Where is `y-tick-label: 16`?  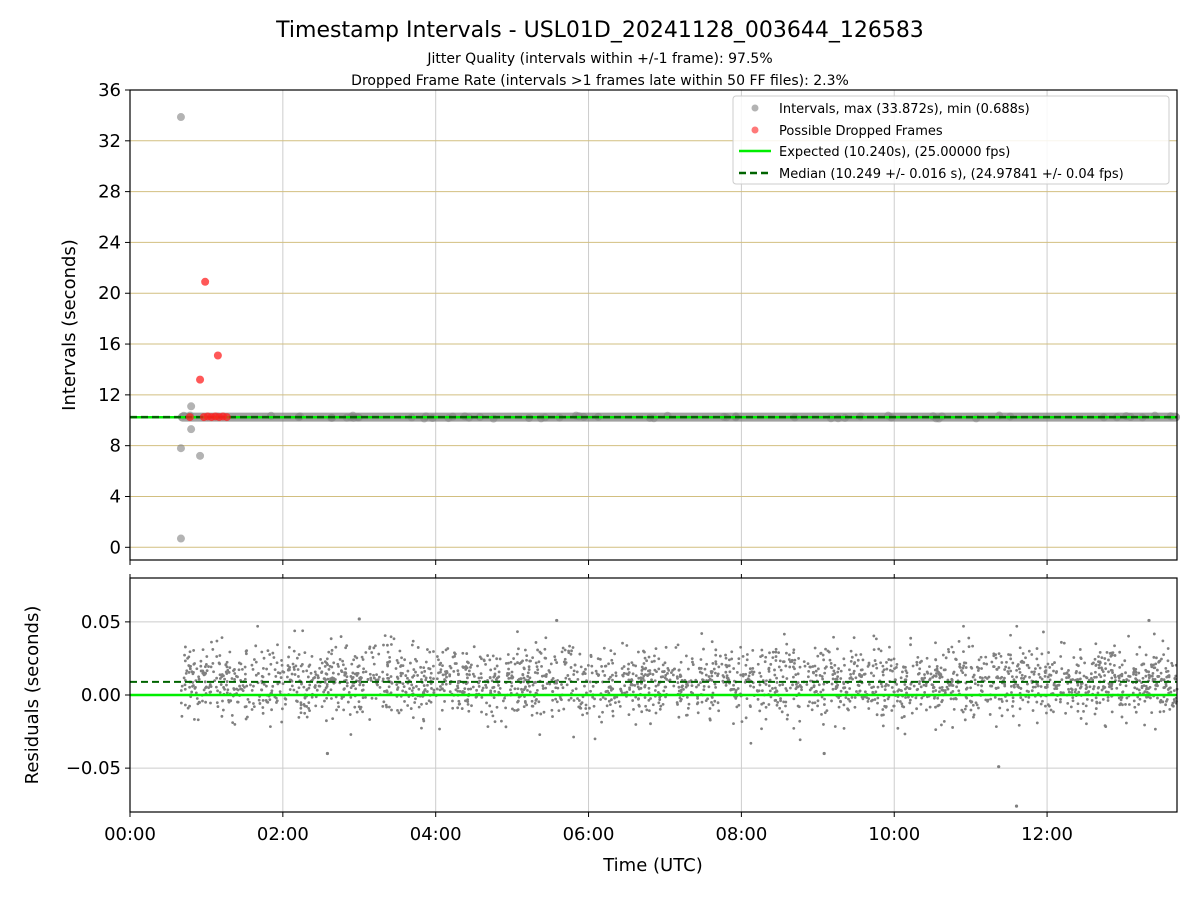 y-tick-label: 16 is located at coordinates (109, 344).